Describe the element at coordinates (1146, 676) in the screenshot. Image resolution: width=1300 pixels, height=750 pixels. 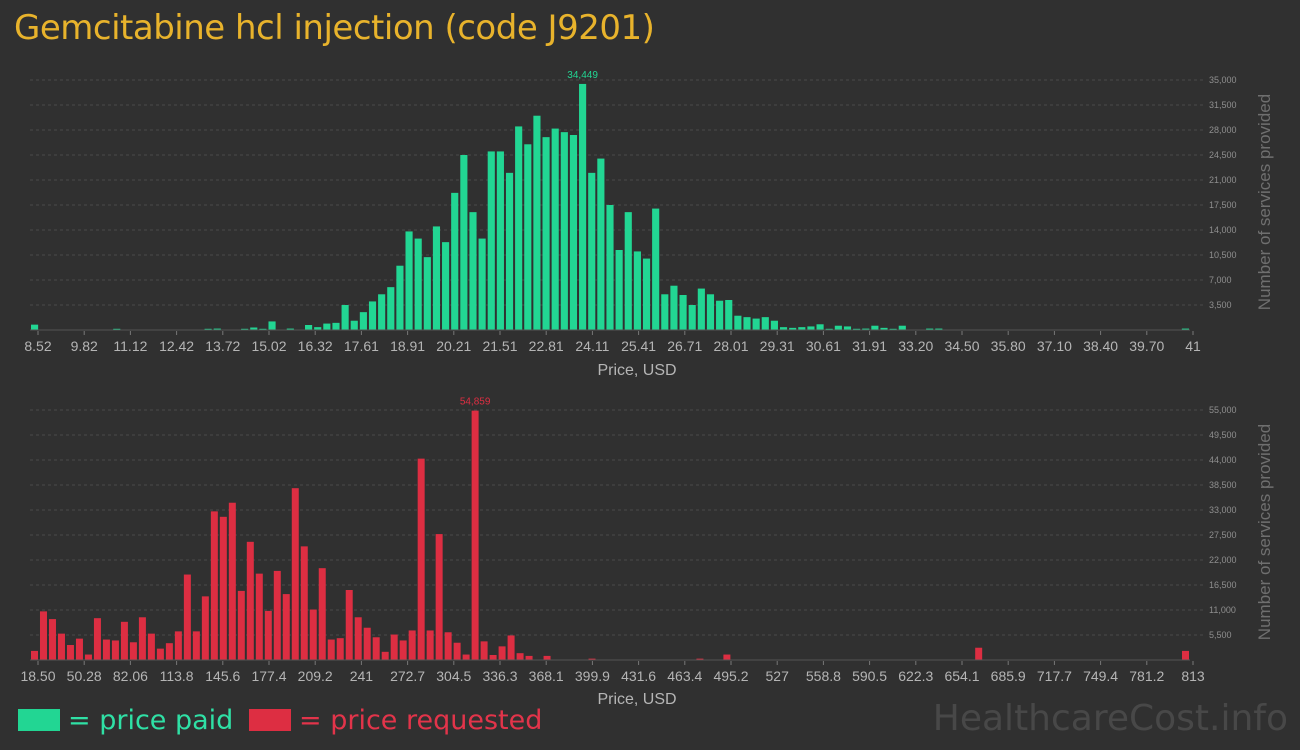
I see `price-requested-x-tick-label: 781.2` at that location.